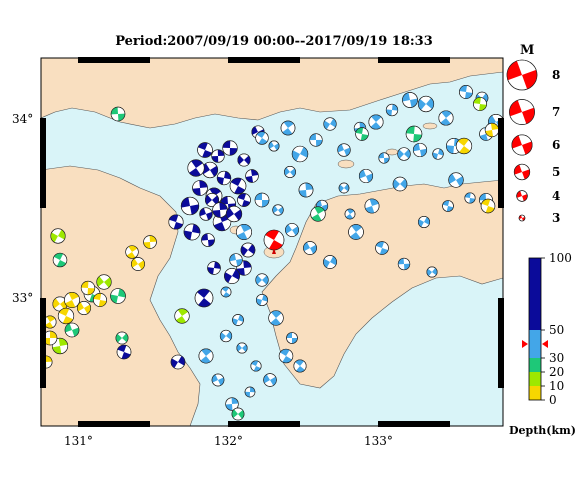 This screenshot has height=500, width=580. I want to click on land-chugoku, so click(272, 93).